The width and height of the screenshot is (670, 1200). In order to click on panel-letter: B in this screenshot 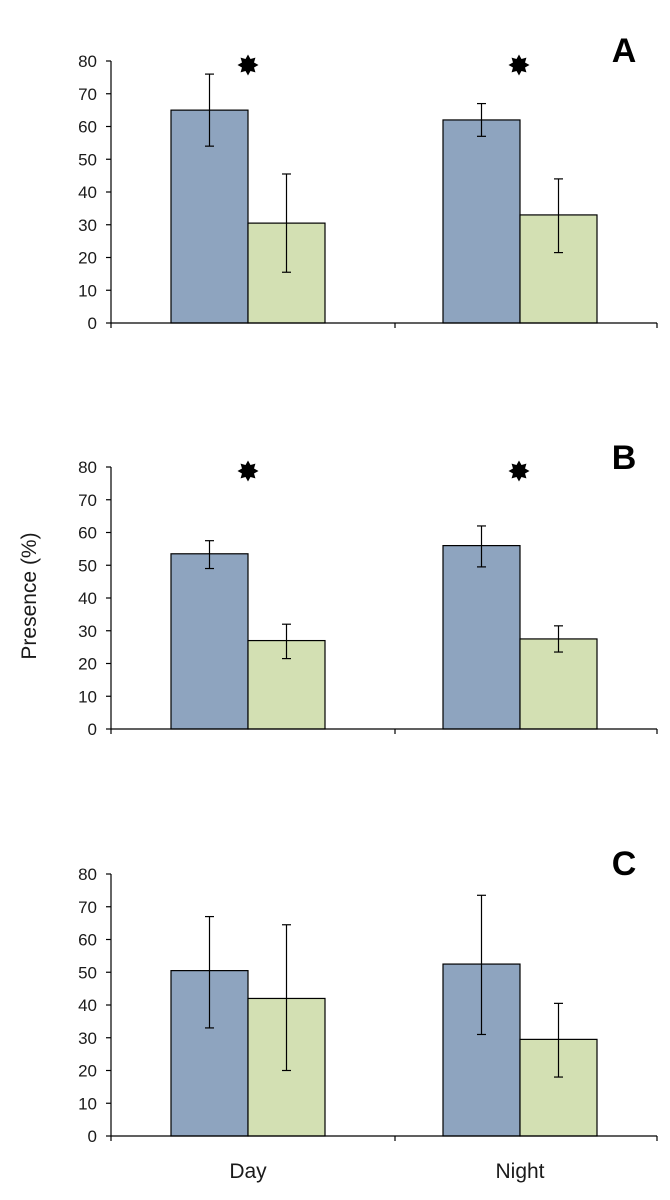, I will do `click(624, 458)`.